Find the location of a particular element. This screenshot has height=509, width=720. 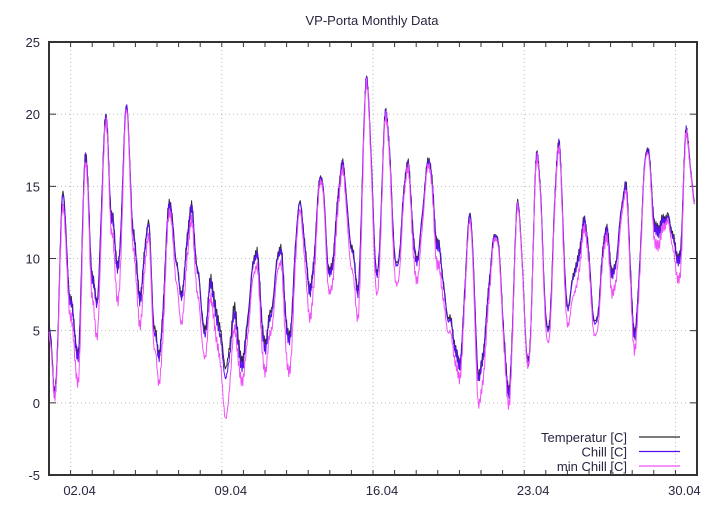

y-tick-label: 25 is located at coordinates (33, 42).